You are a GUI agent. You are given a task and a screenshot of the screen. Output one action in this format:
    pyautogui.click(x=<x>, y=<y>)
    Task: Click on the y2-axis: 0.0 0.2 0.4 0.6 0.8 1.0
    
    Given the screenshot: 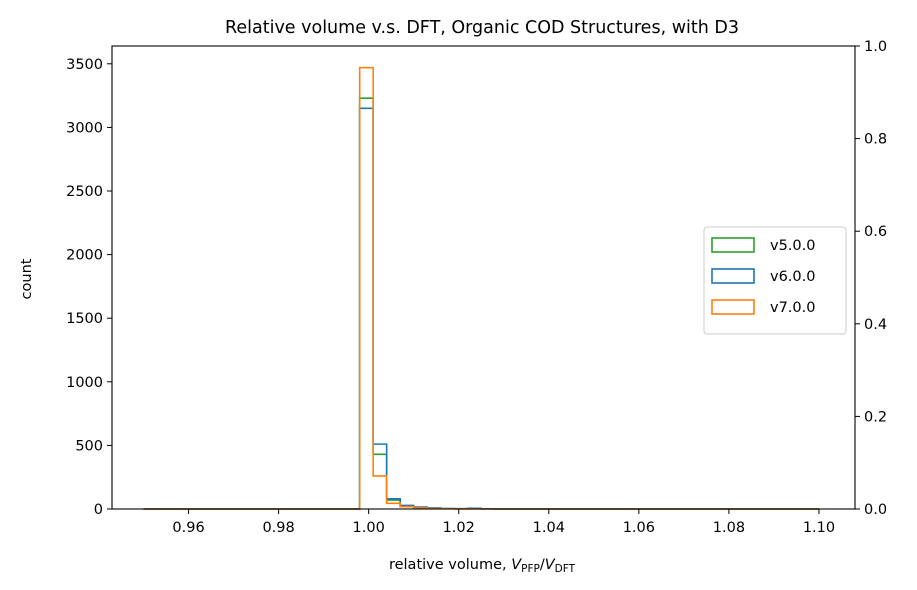 What is the action you would take?
    pyautogui.click(x=871, y=278)
    